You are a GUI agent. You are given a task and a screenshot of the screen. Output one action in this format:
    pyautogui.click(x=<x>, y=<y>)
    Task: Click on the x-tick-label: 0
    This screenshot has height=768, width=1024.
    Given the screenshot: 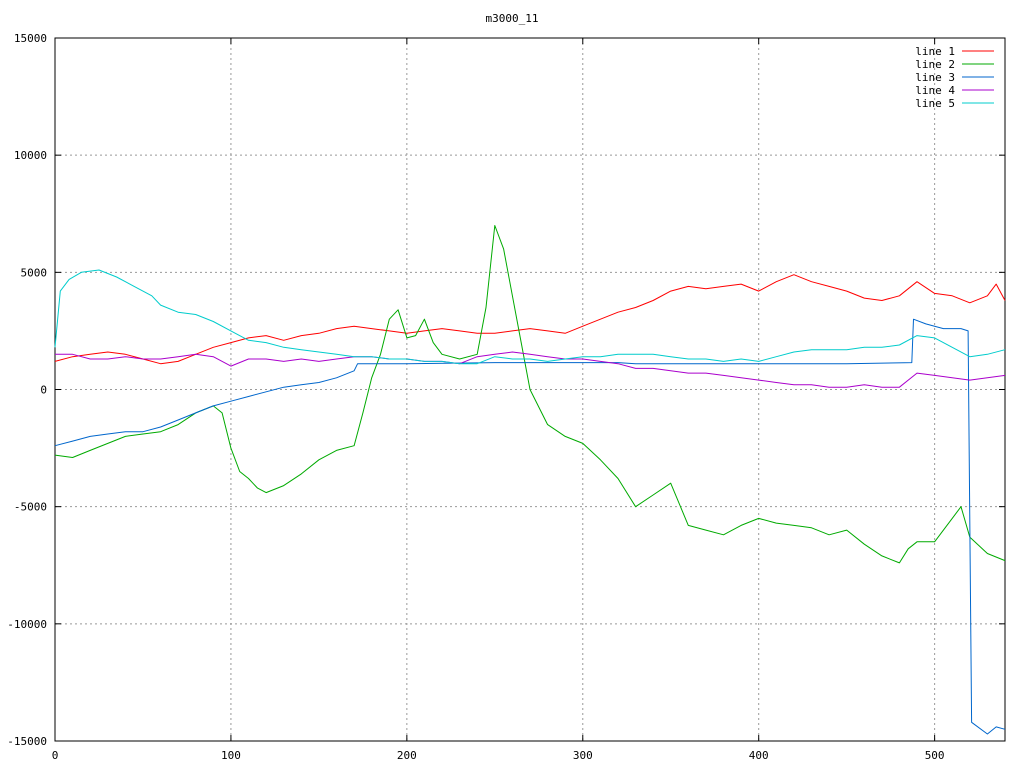 What is the action you would take?
    pyautogui.click(x=55, y=755)
    